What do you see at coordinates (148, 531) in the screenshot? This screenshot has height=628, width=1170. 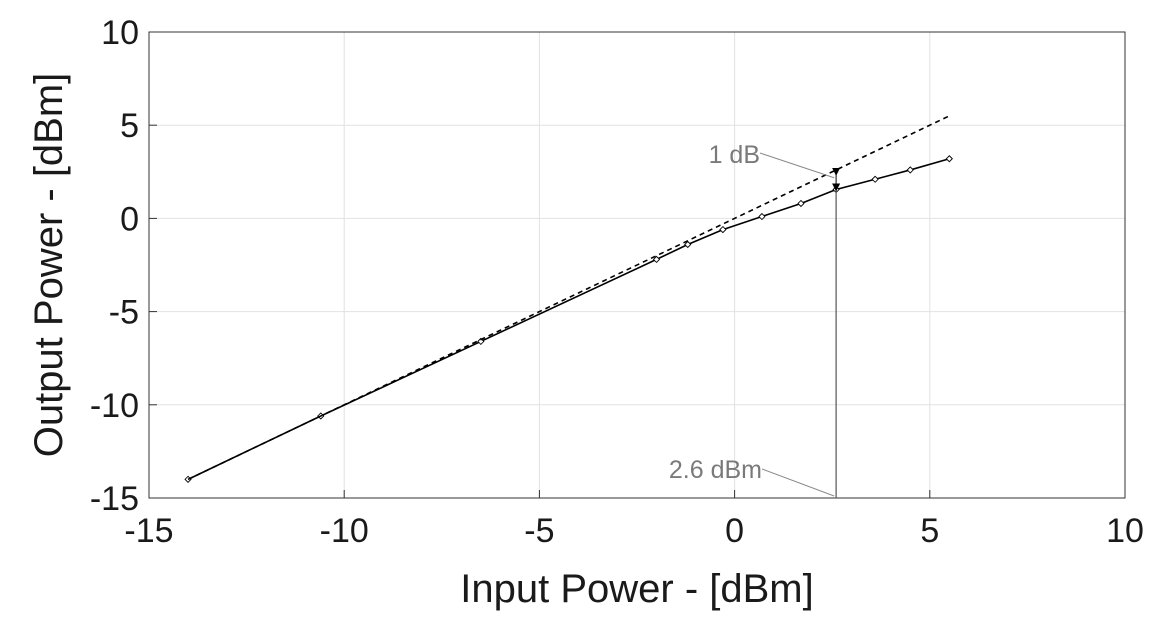 I see `x-tick-label: -15` at bounding box center [148, 531].